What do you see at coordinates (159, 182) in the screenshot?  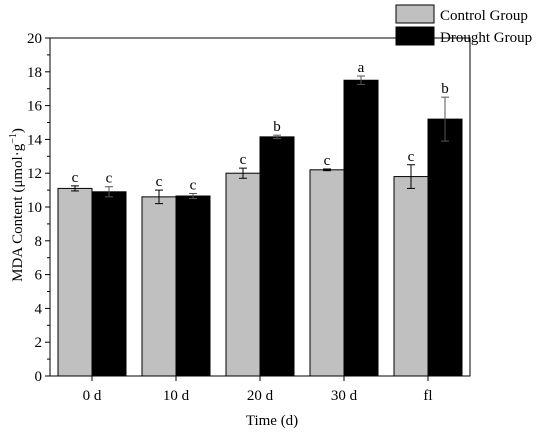 I see `significance-letter-control-1: c` at bounding box center [159, 182].